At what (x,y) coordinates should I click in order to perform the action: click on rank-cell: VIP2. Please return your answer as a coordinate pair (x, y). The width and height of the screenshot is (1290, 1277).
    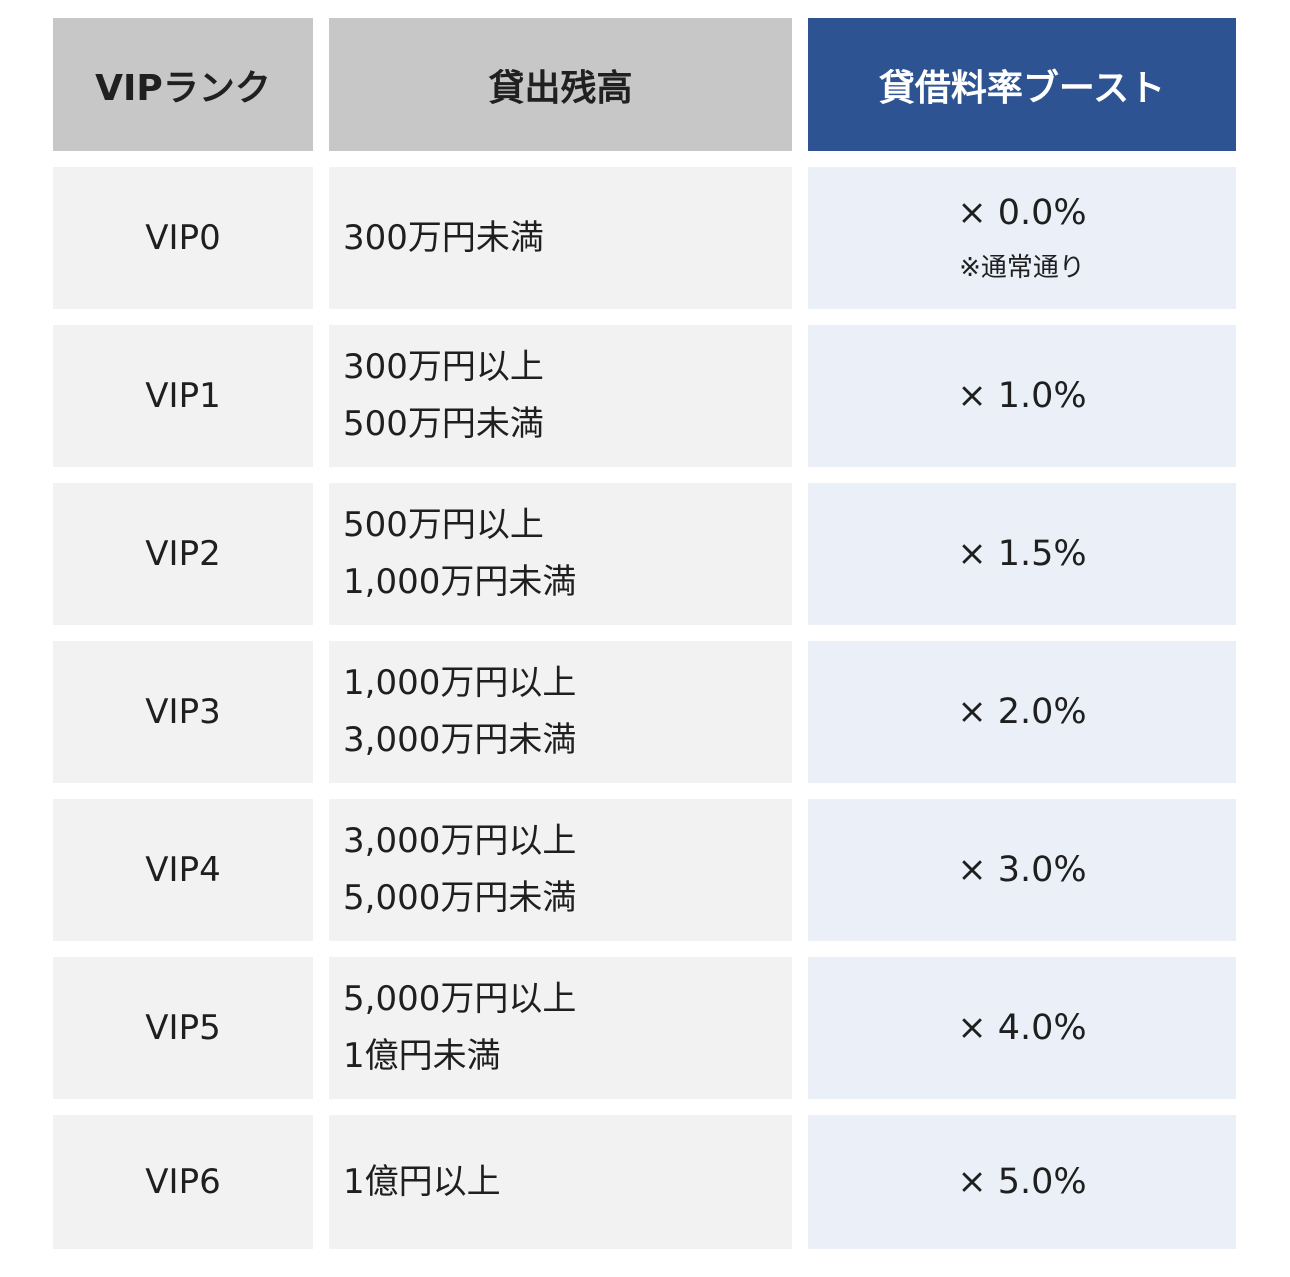
    Looking at the image, I should click on (183, 554).